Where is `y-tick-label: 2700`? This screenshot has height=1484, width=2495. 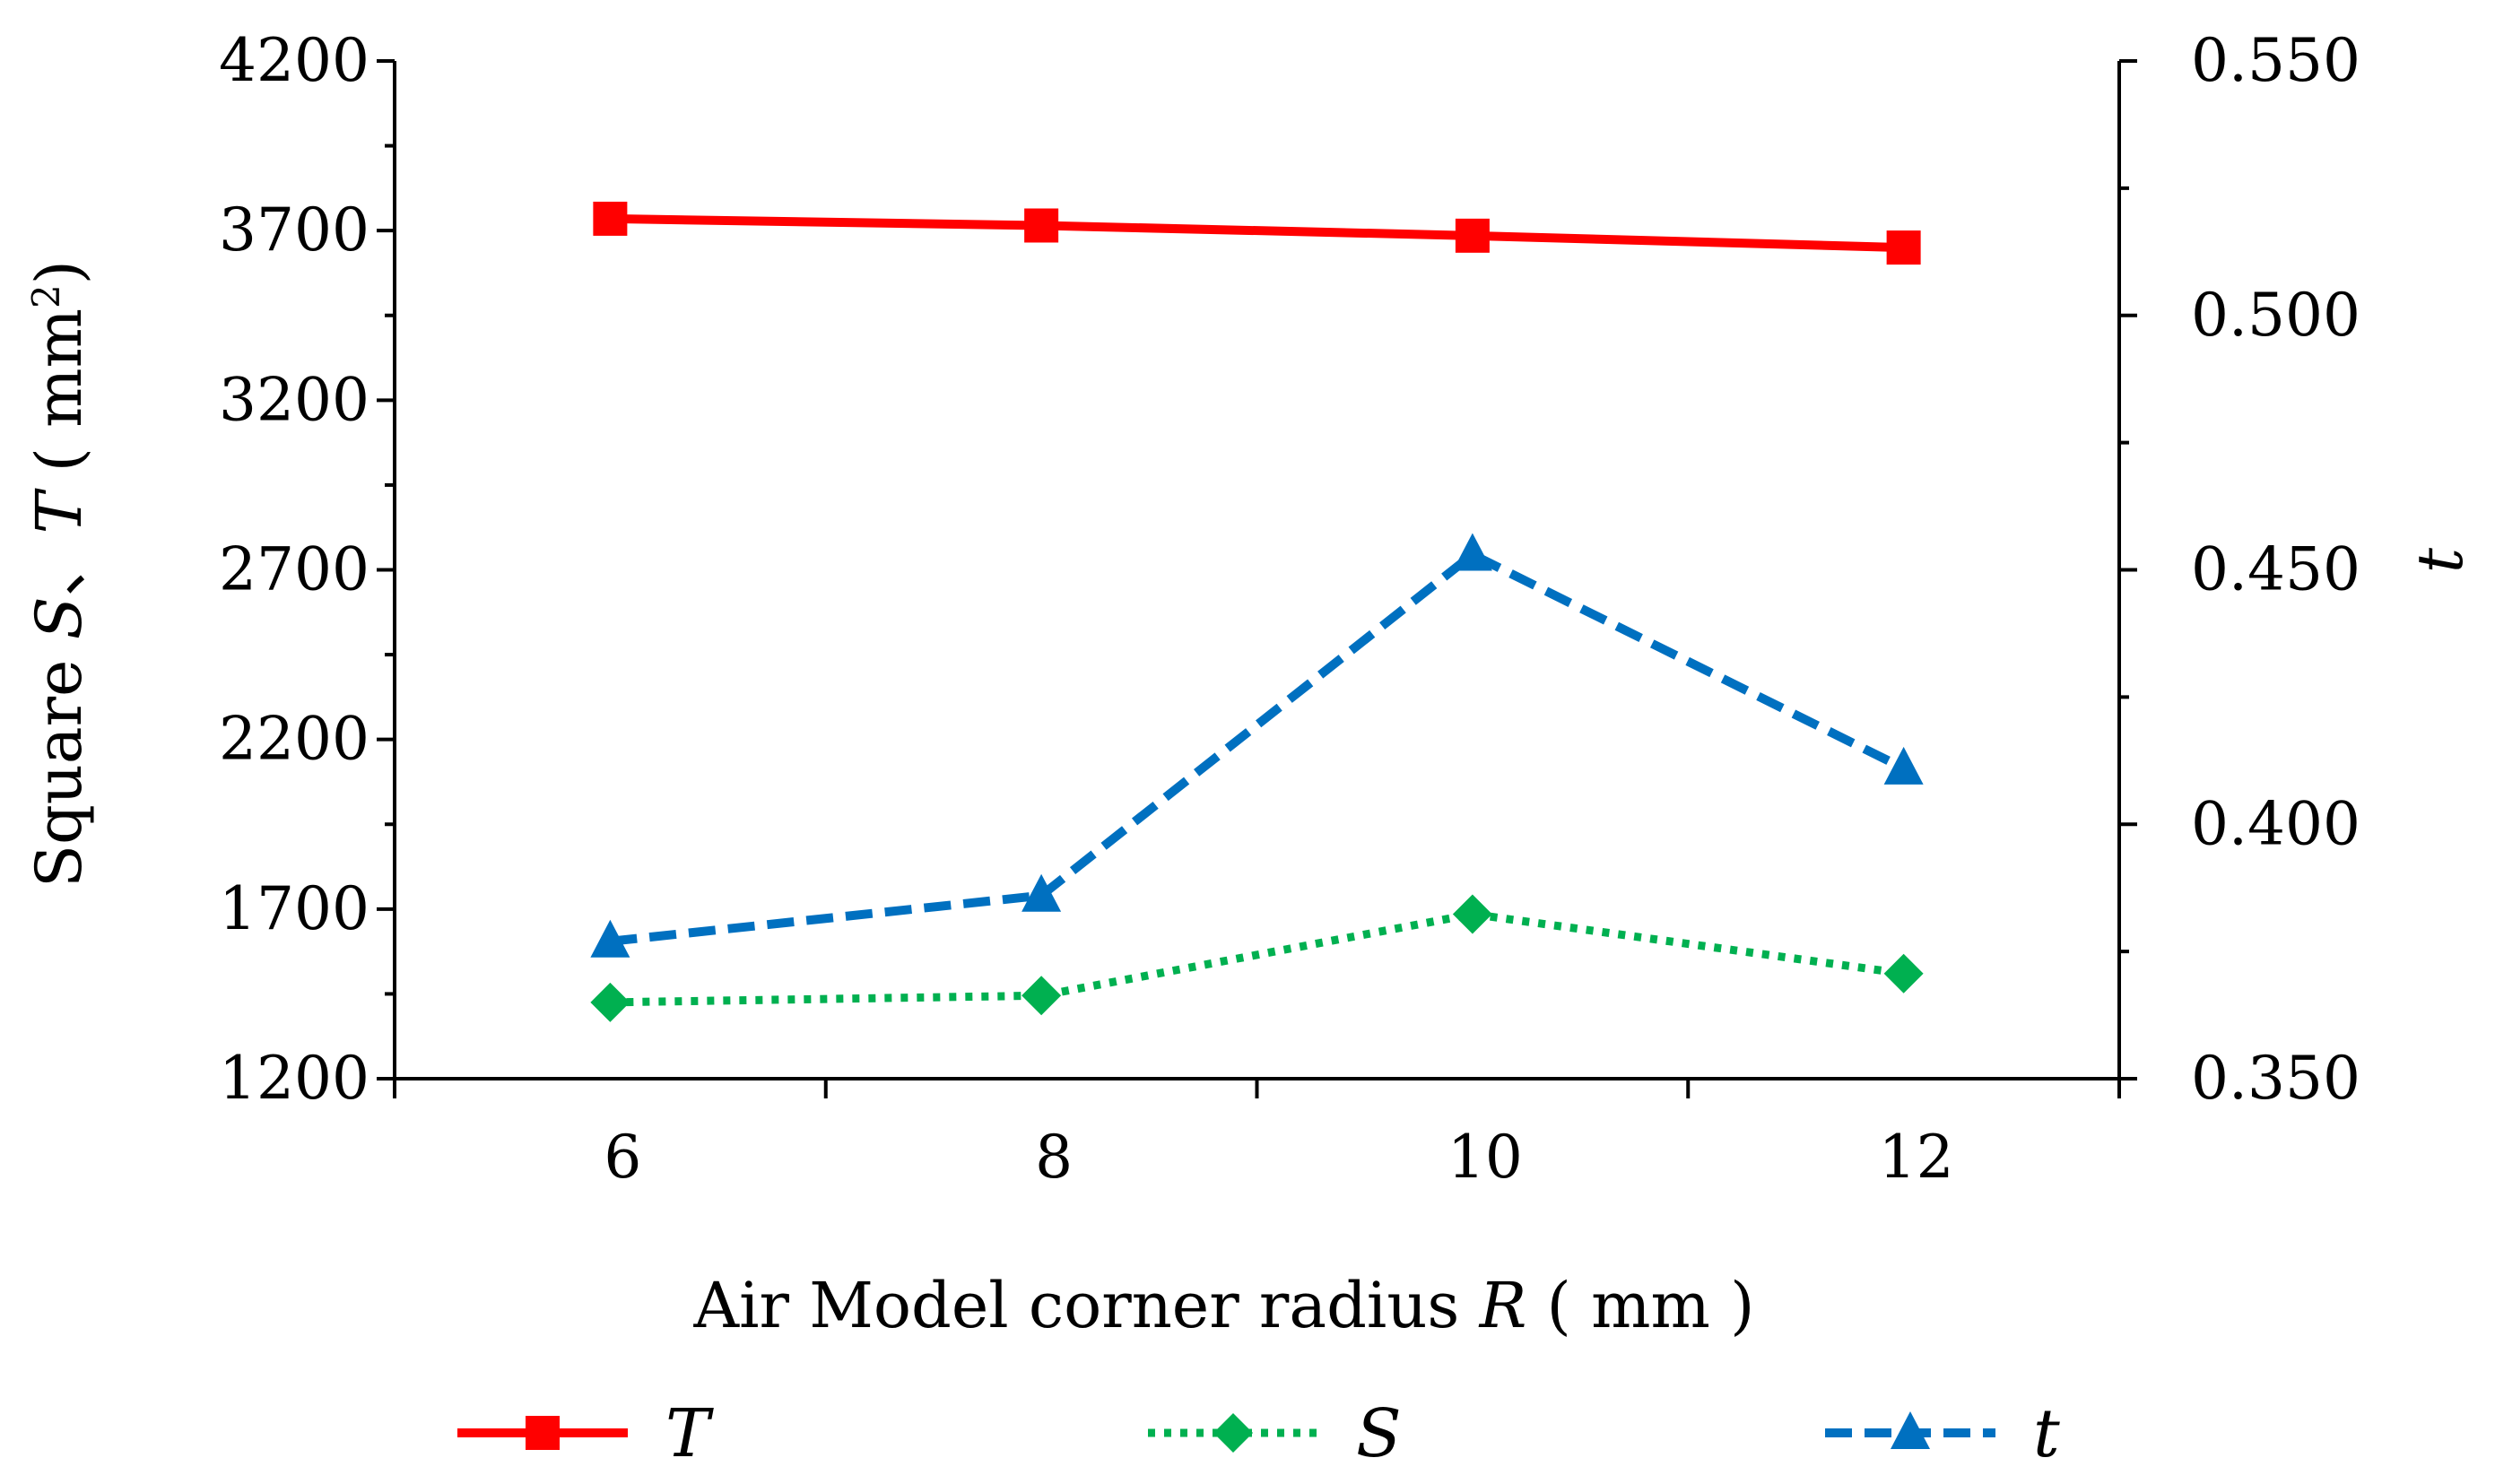 y-tick-label: 2700 is located at coordinates (294, 569).